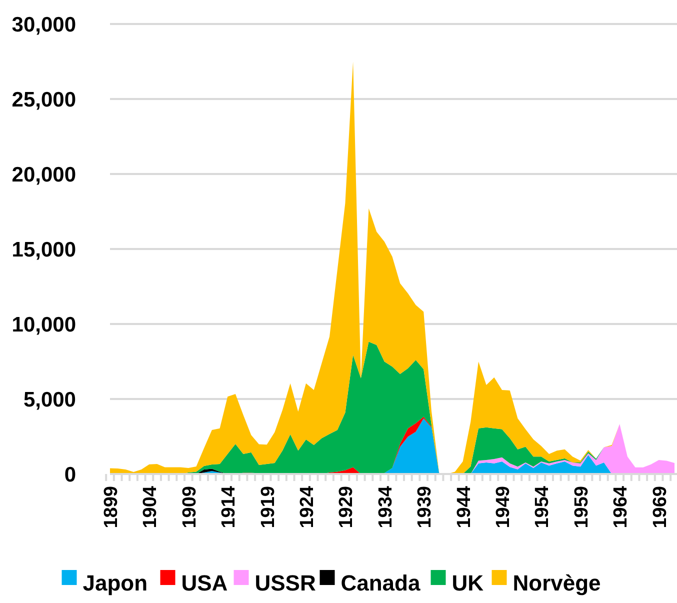 The image size is (677, 603). Describe the element at coordinates (44, 324) in the screenshot. I see `y-tick-label: 10,000` at that location.